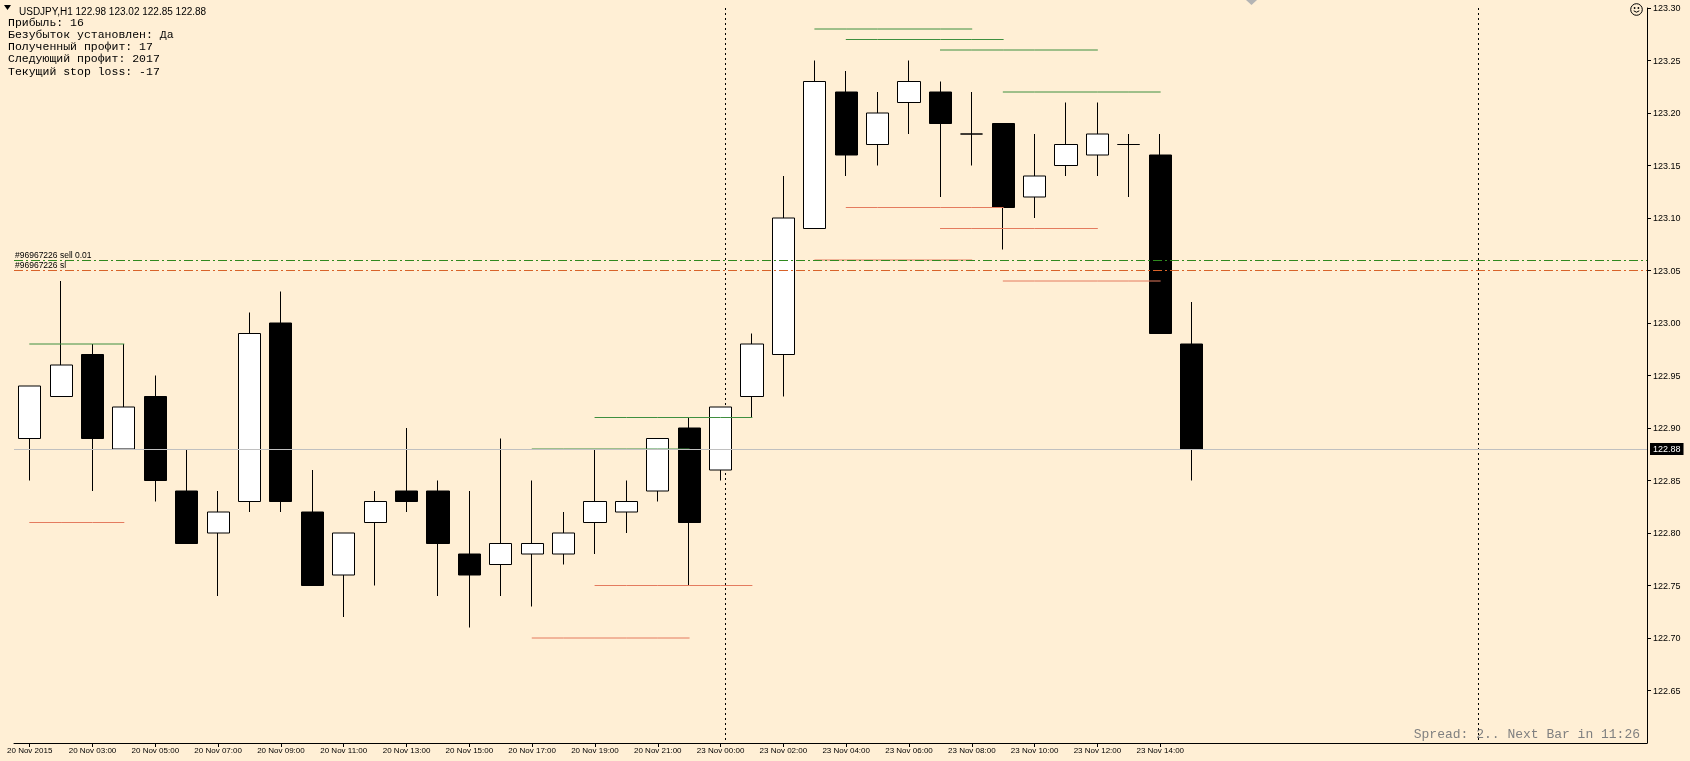 The width and height of the screenshot is (1690, 761). What do you see at coordinates (909, 750) in the screenshot?
I see `x-tick-label: 23 Nov 06:00` at bounding box center [909, 750].